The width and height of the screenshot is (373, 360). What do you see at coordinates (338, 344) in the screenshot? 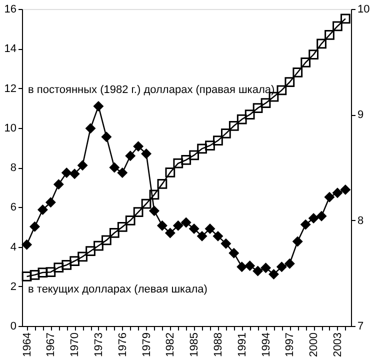
I see `x-tick-label: 2003` at bounding box center [338, 344].